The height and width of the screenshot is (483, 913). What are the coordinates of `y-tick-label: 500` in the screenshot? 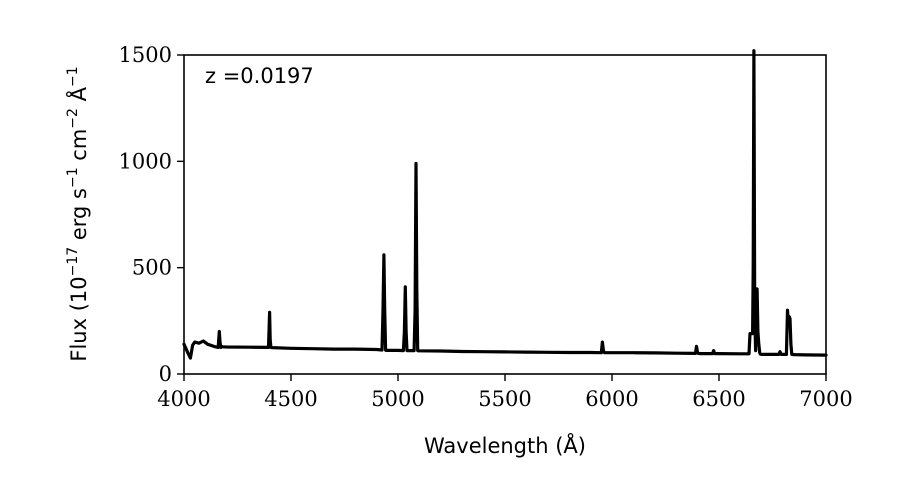 It's located at (152, 268).